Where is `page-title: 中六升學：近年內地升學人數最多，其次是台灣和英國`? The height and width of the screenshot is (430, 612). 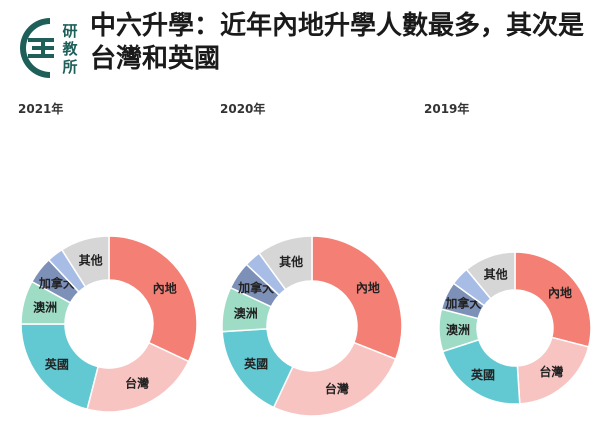
page-title: 中六升學：近年內地升學人數最多，其次是台灣和英國 is located at coordinates (337, 42).